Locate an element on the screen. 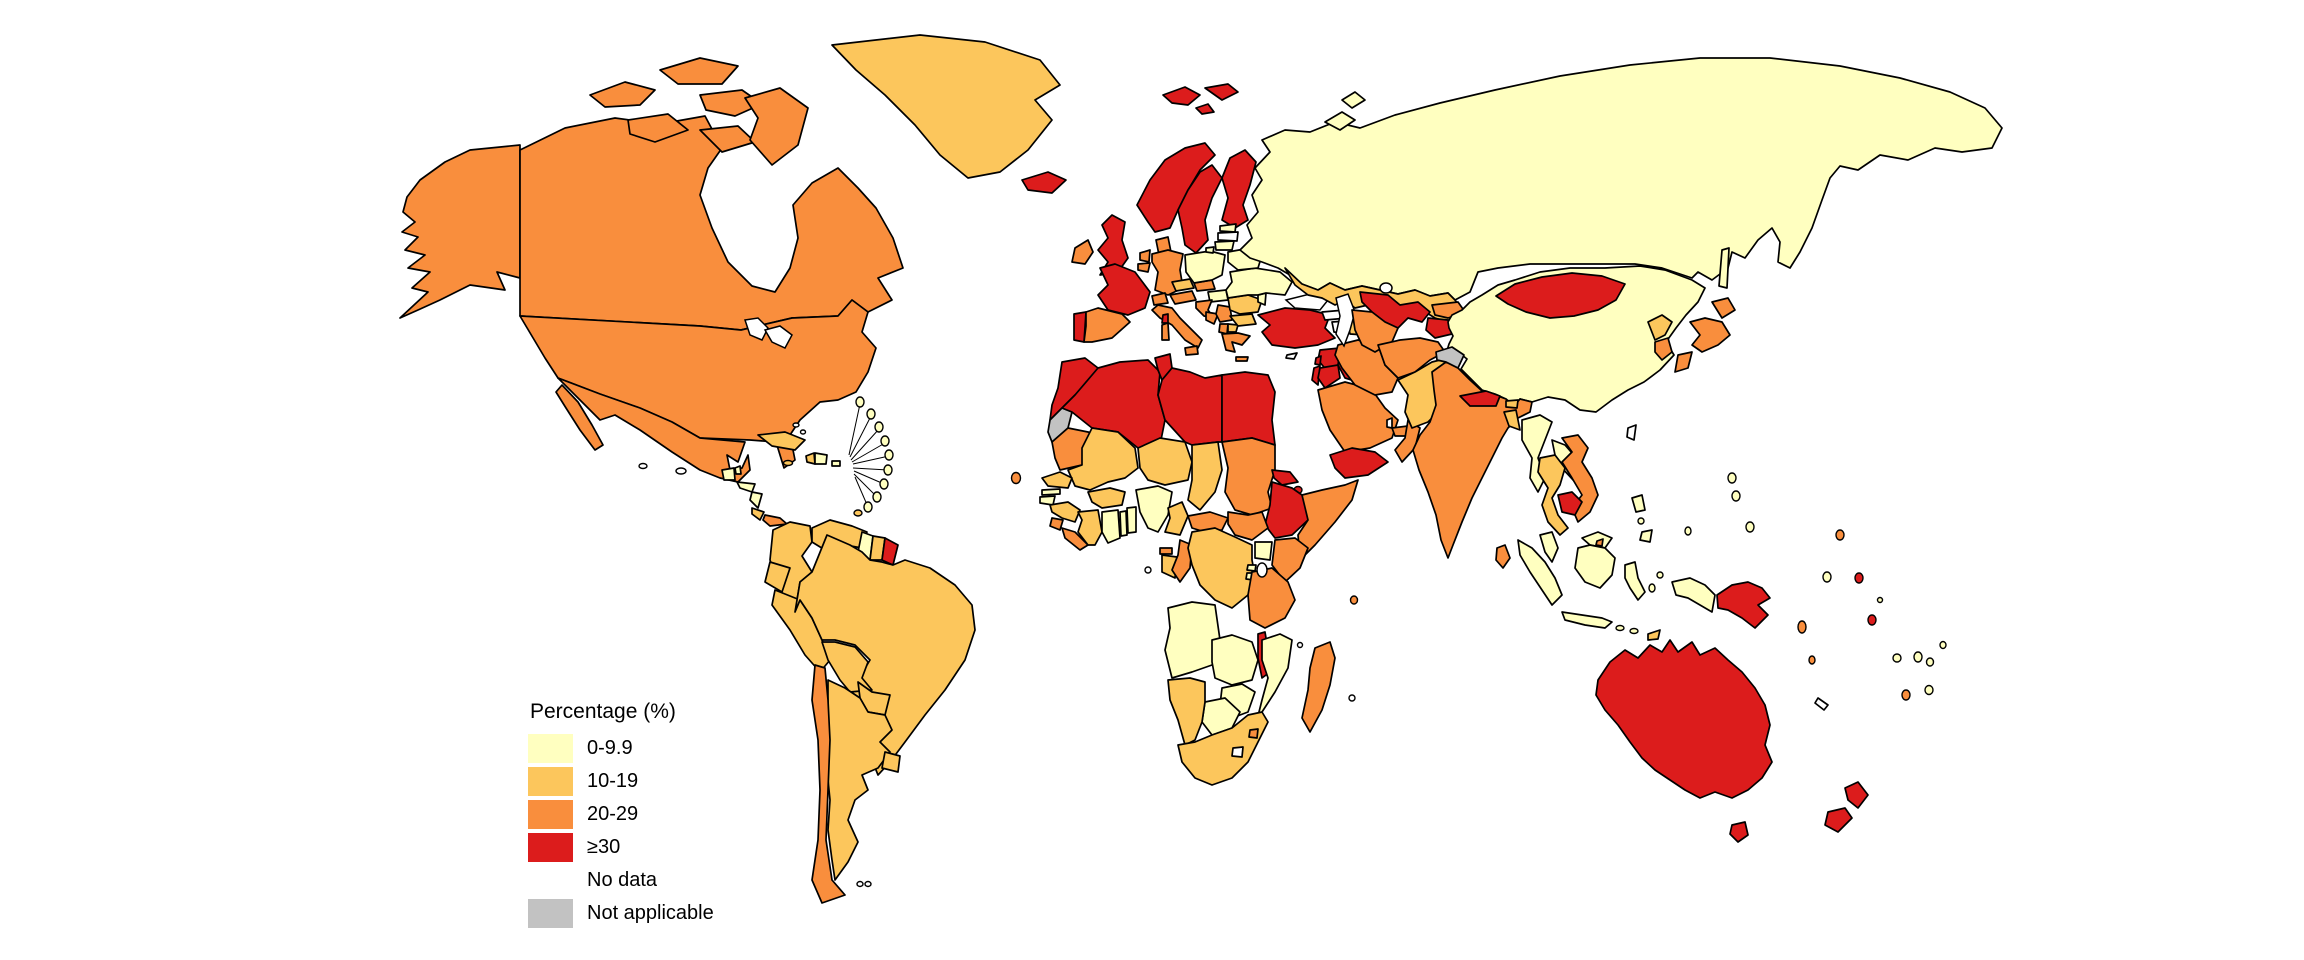  legend-rows: 0-9.9 10-19 20-29 ≥30 No data Not applicable is located at coordinates (678, 831).